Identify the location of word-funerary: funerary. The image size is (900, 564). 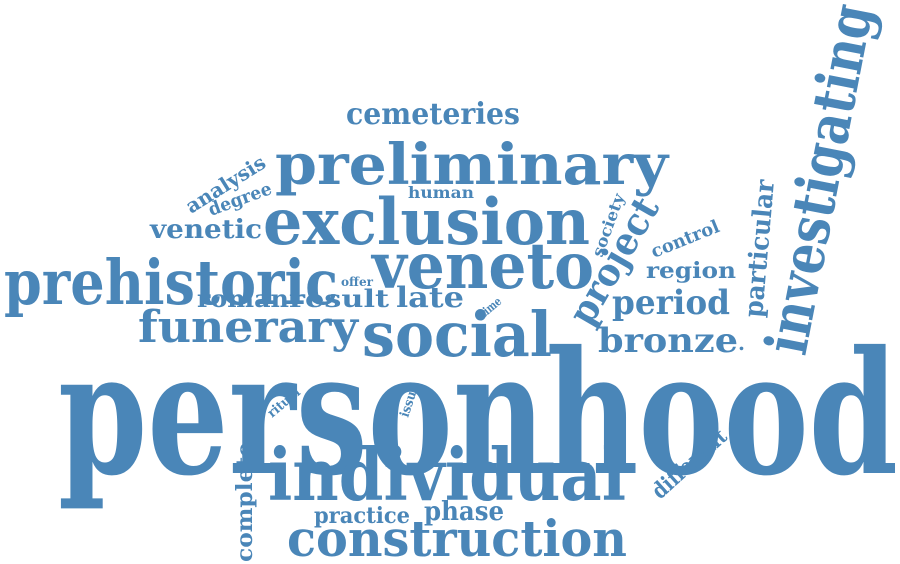
(248, 327).